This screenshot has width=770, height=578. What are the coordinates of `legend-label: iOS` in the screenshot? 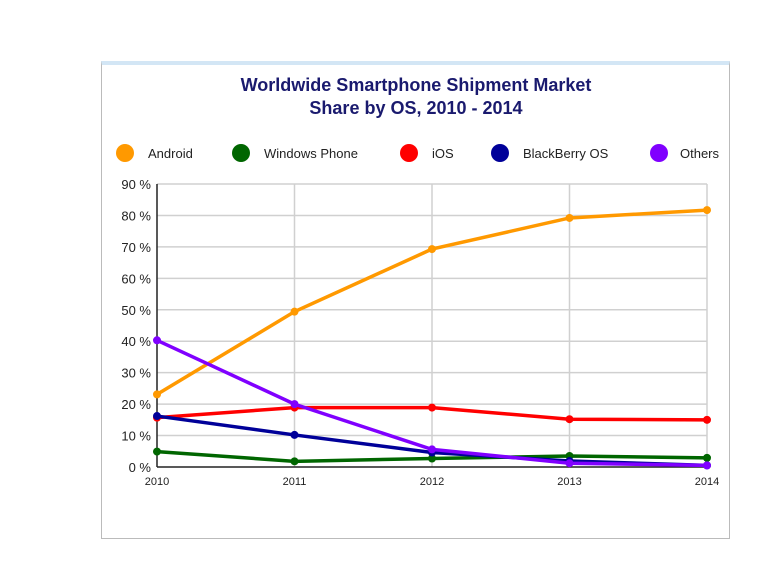 It's located at (443, 153).